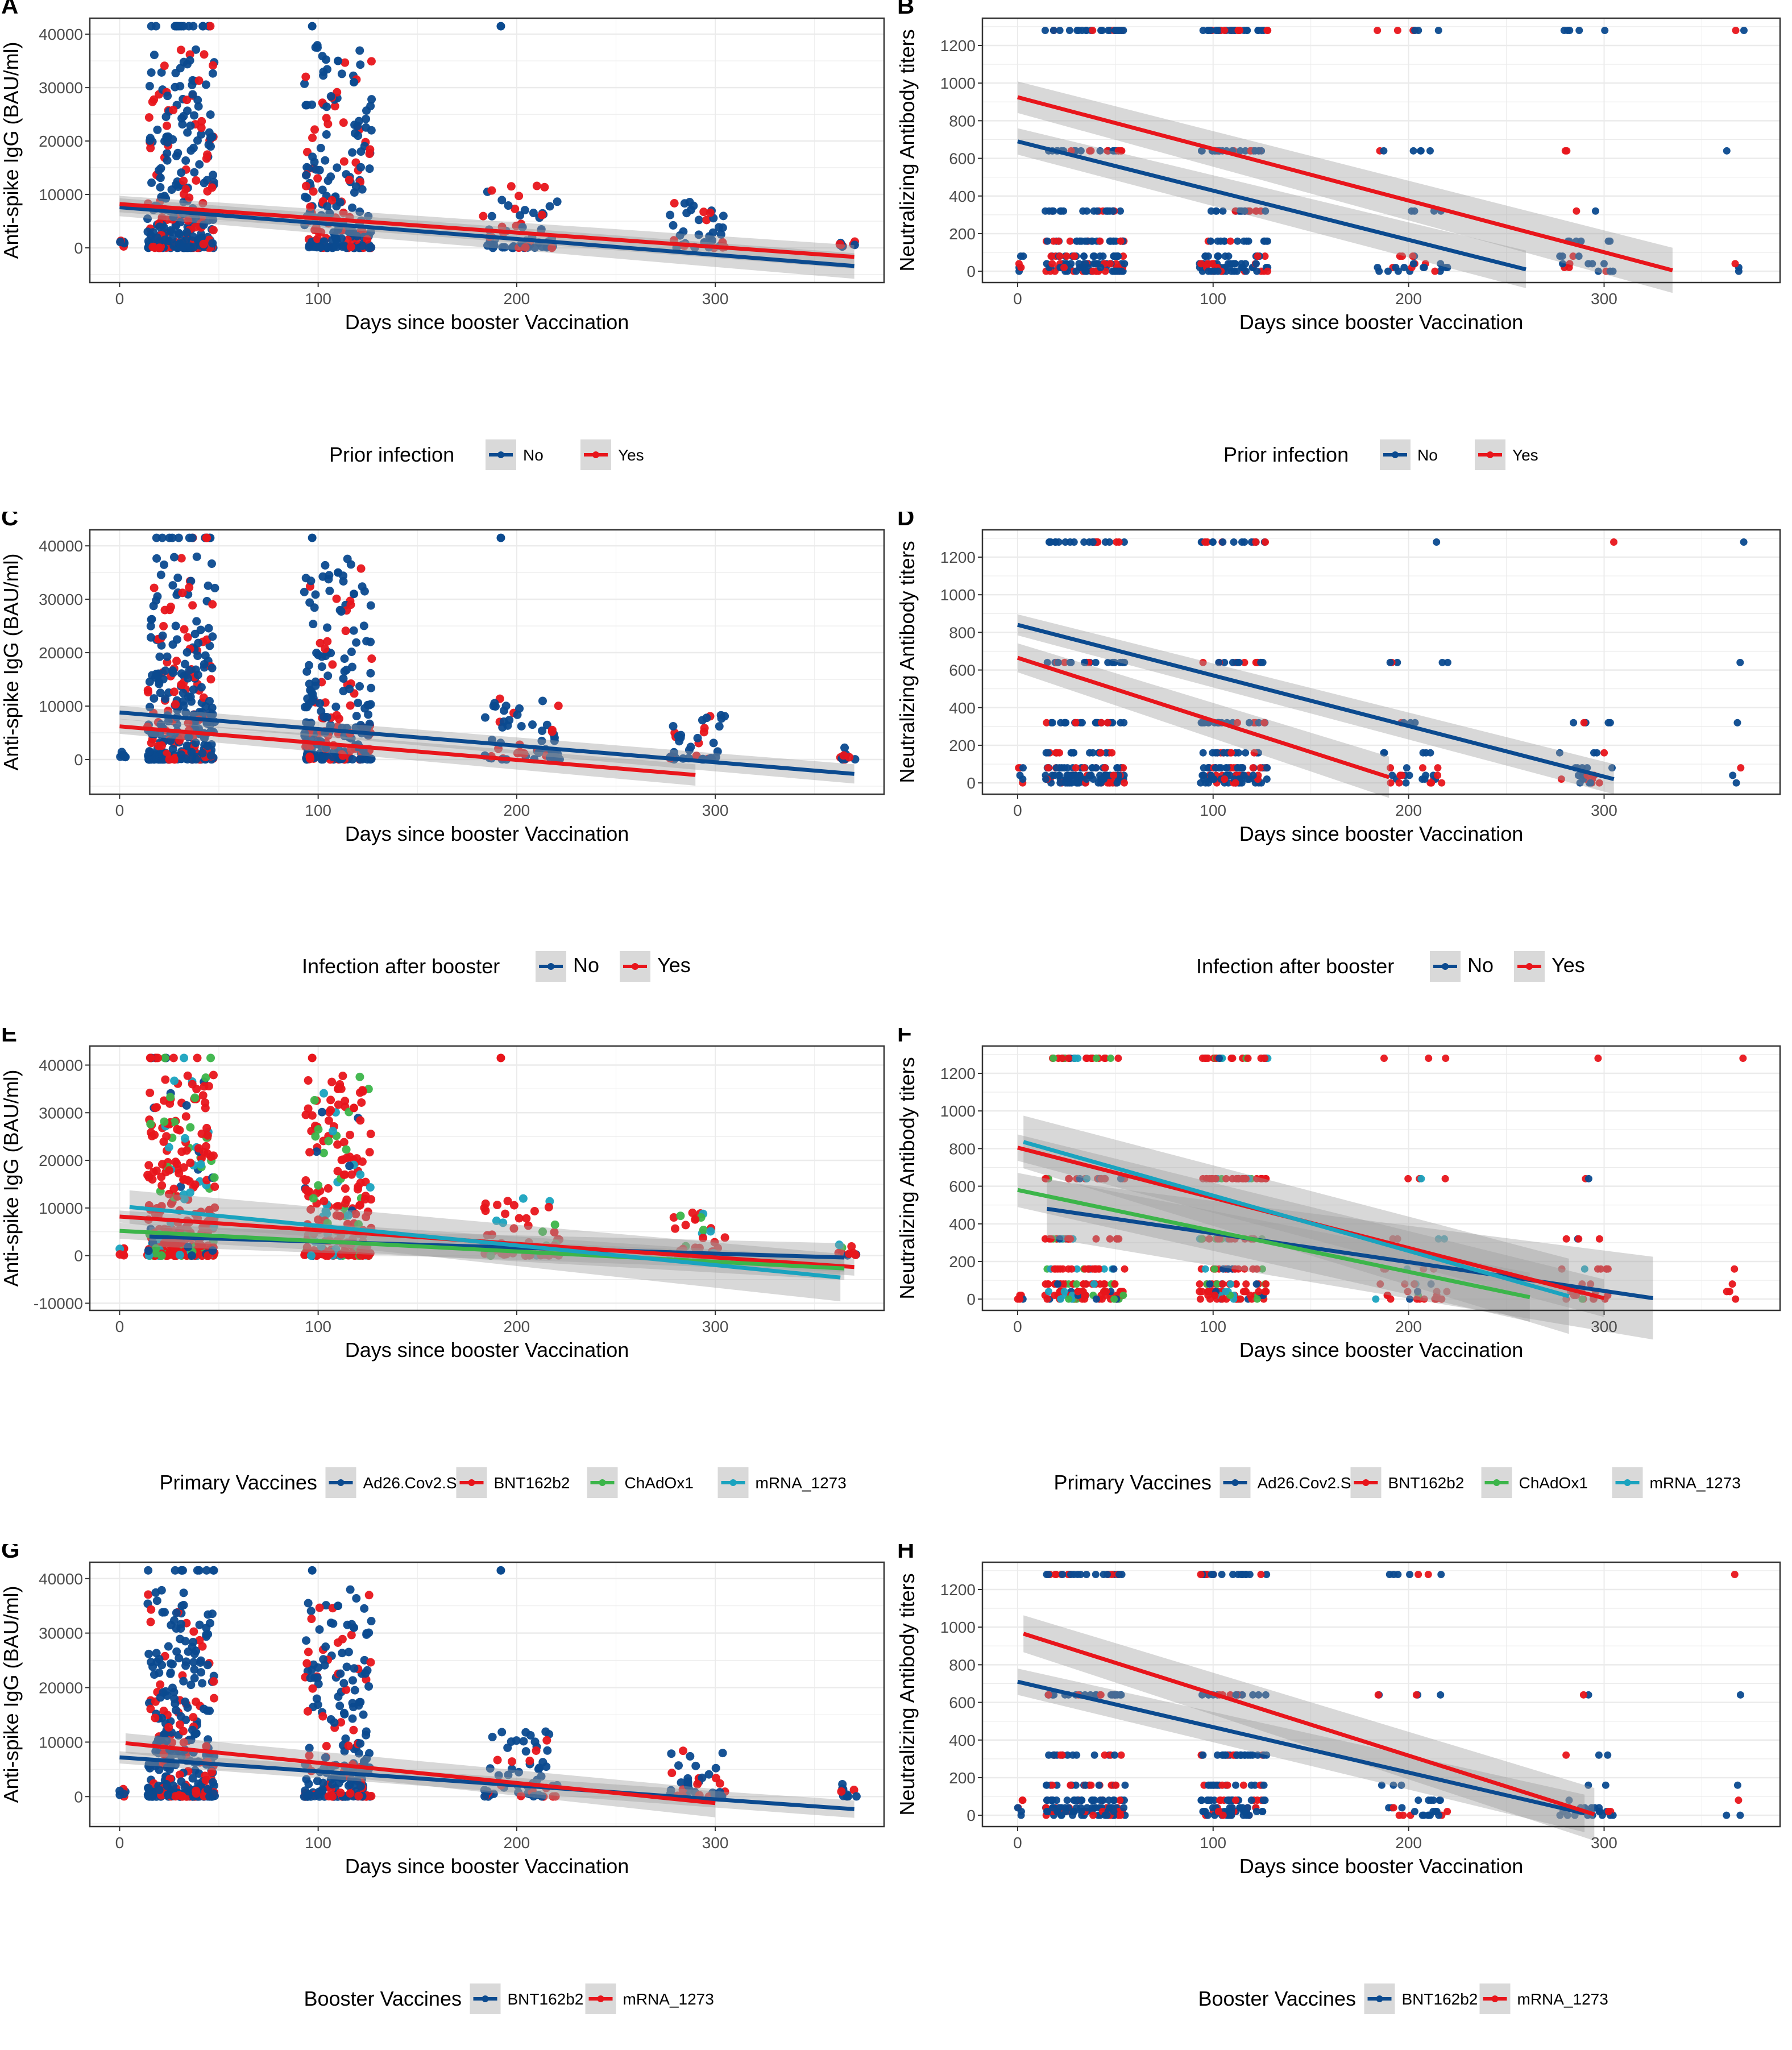 This screenshot has width=1792, height=2050. I want to click on x-tick-label: 200, so click(1408, 811).